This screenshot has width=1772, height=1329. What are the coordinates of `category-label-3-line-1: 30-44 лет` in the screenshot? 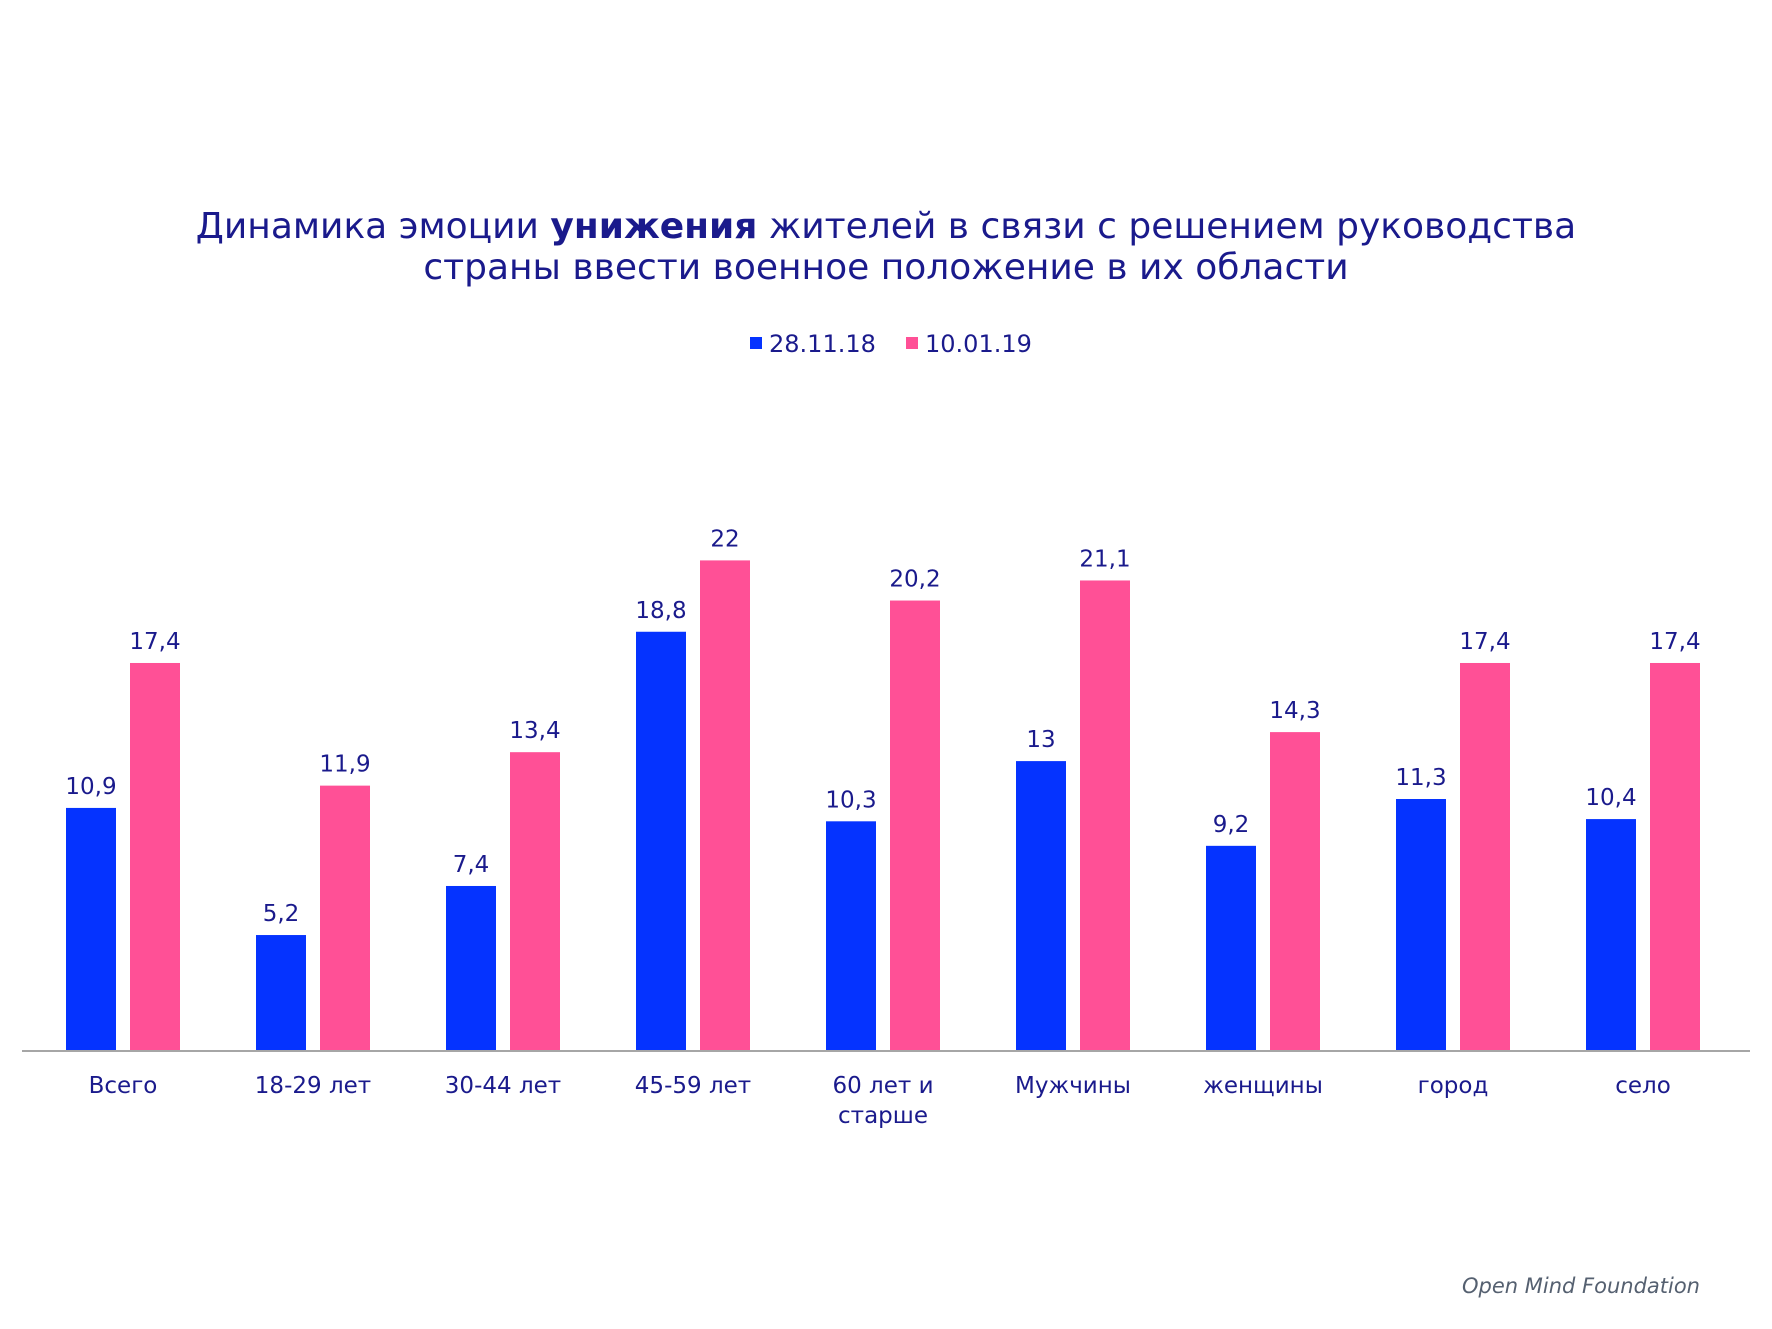 It's located at (503, 1086).